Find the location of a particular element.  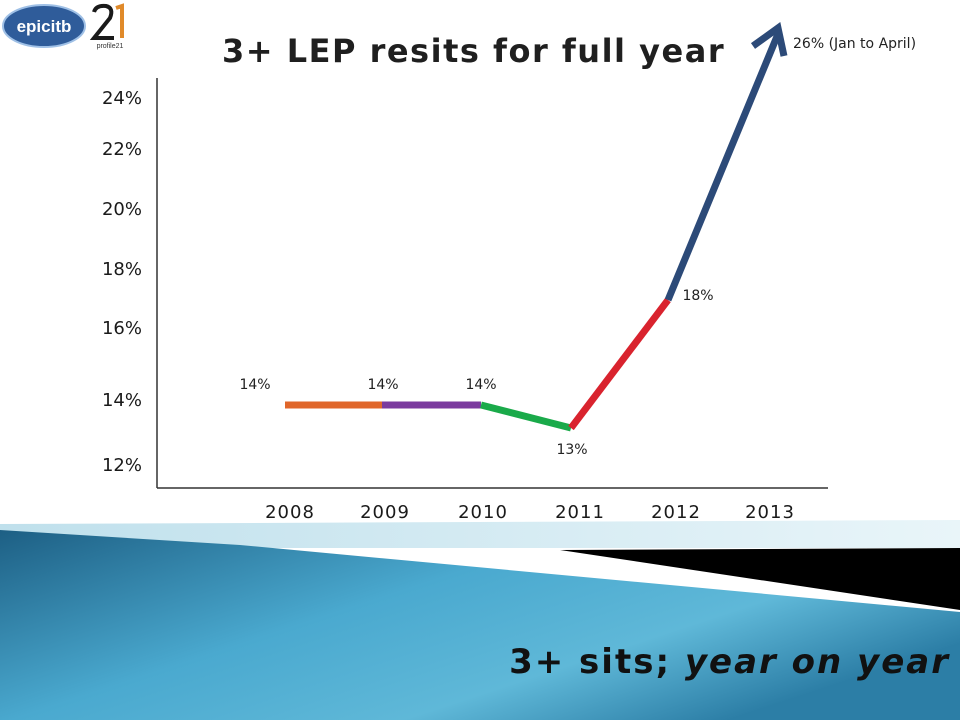

series-segment-2010-2011 is located at coordinates (526, 416).